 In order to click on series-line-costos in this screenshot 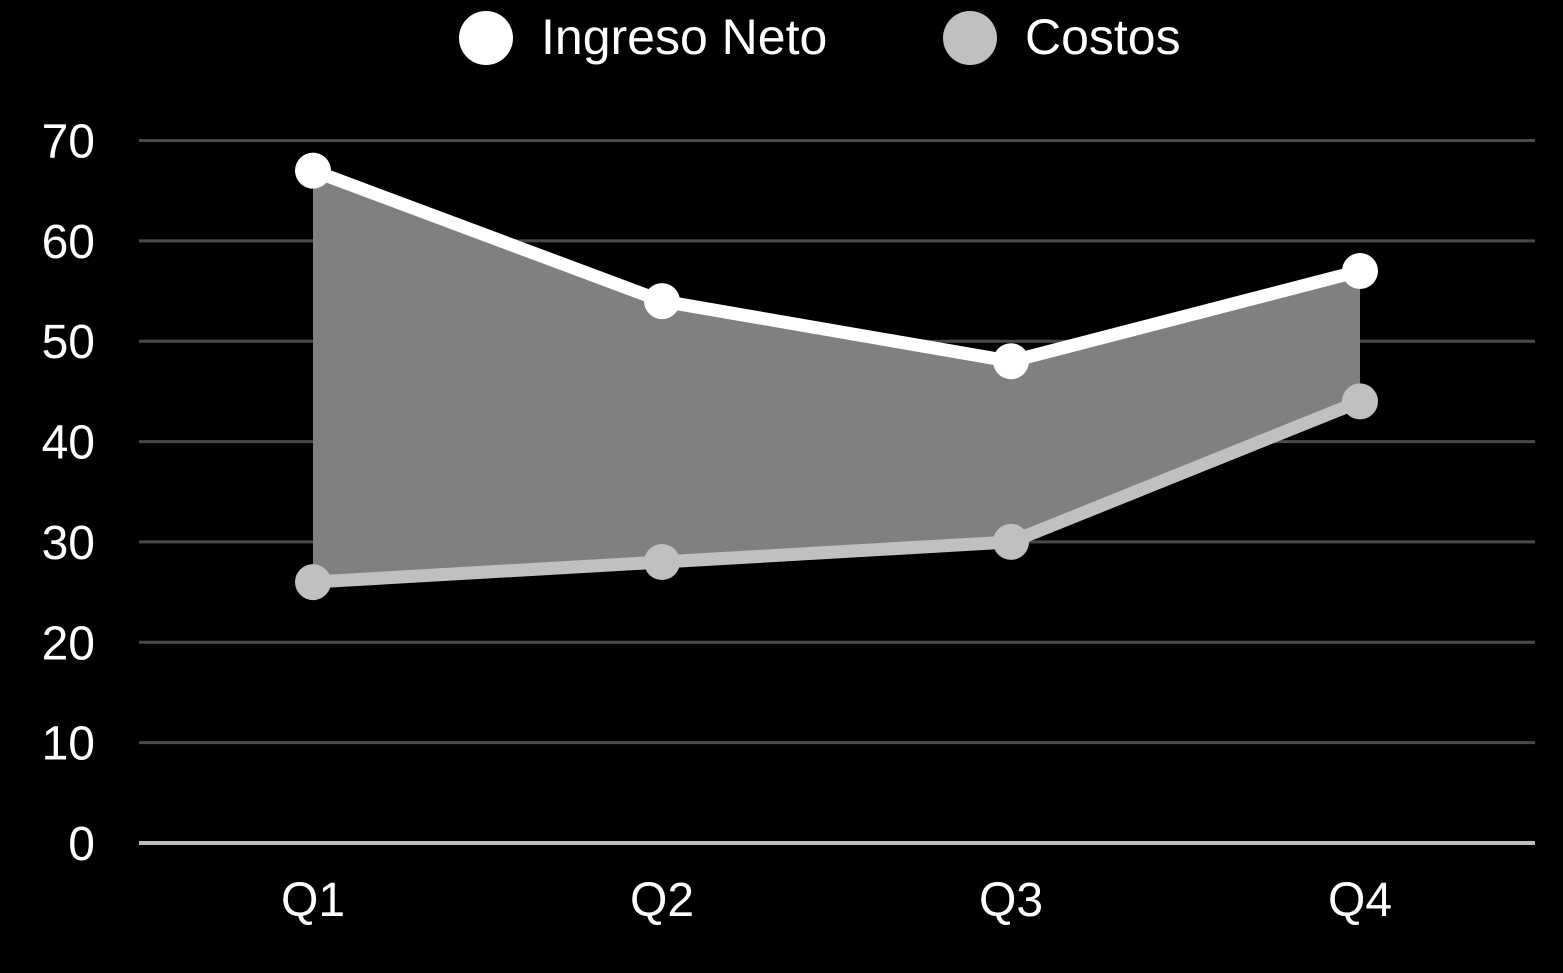, I will do `click(836, 491)`.